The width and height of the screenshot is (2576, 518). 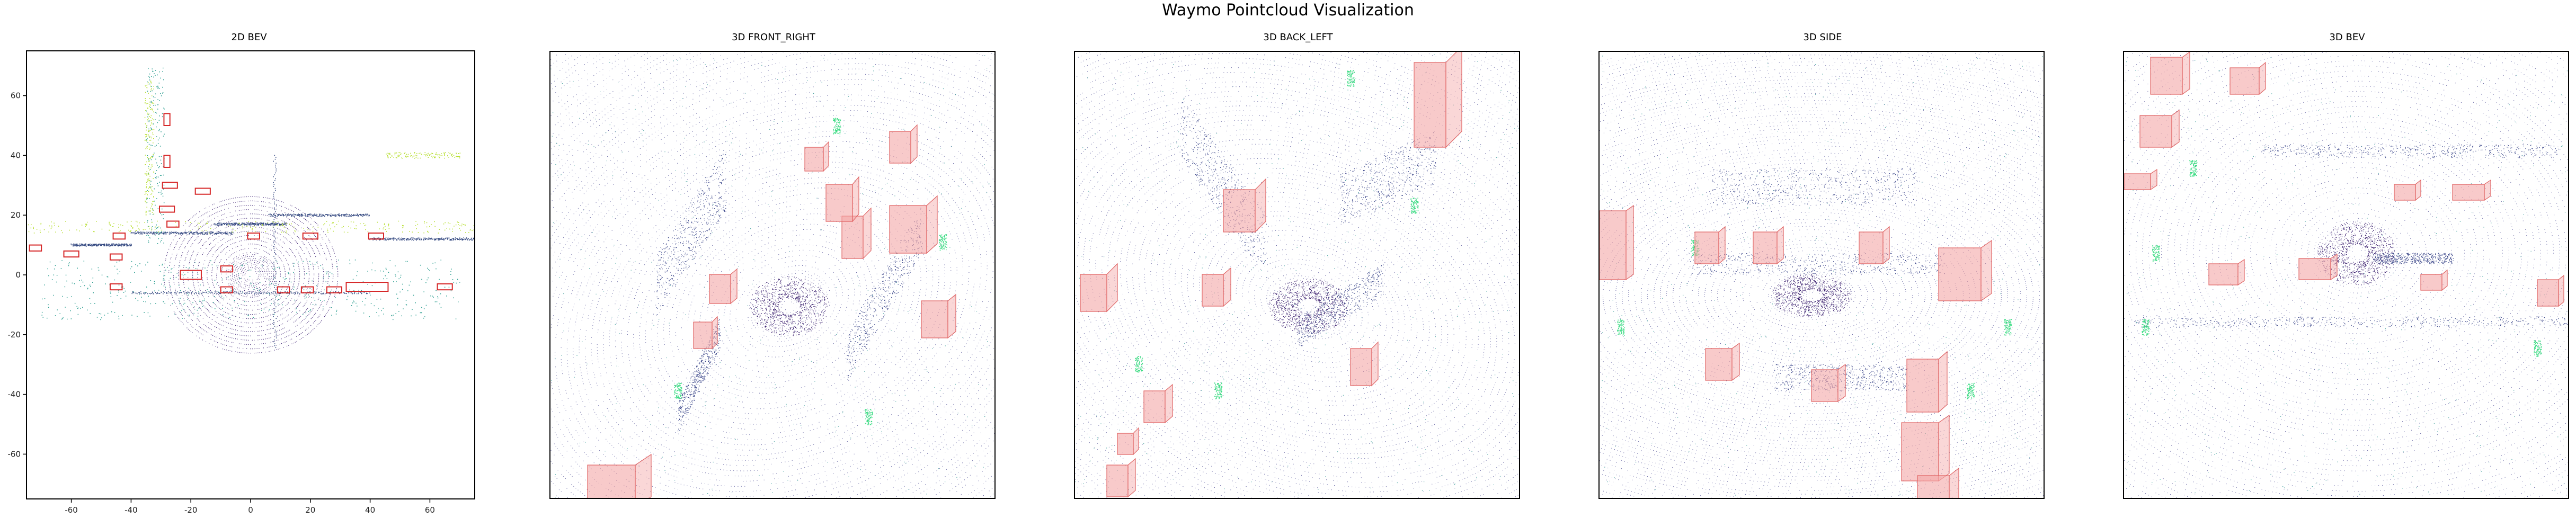 I want to click on y-tick-label: 60, so click(x=16, y=96).